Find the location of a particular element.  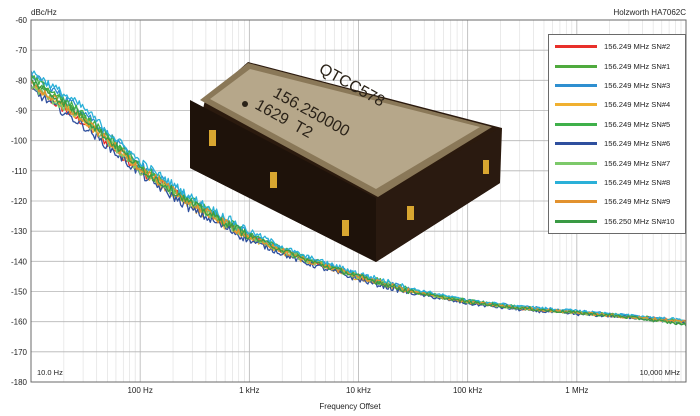

legend-label: 156.249 MHz SN#9 is located at coordinates (637, 202).